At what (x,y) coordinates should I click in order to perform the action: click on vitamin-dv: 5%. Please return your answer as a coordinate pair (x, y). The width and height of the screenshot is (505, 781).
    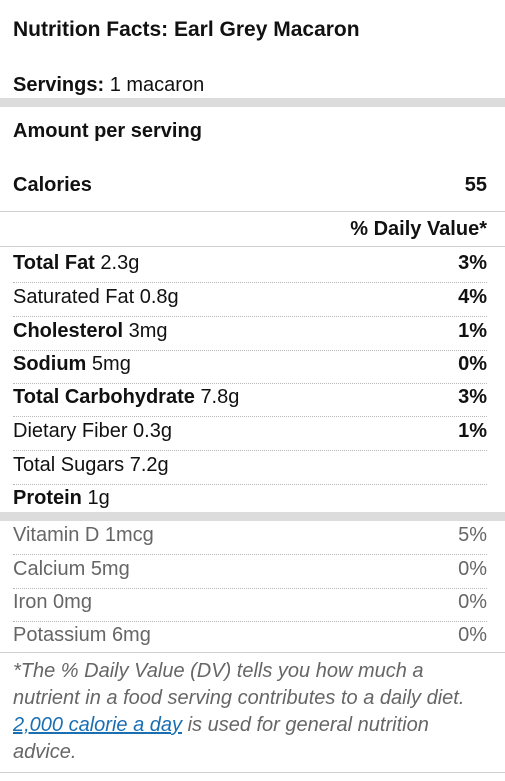
    Looking at the image, I should click on (472, 535).